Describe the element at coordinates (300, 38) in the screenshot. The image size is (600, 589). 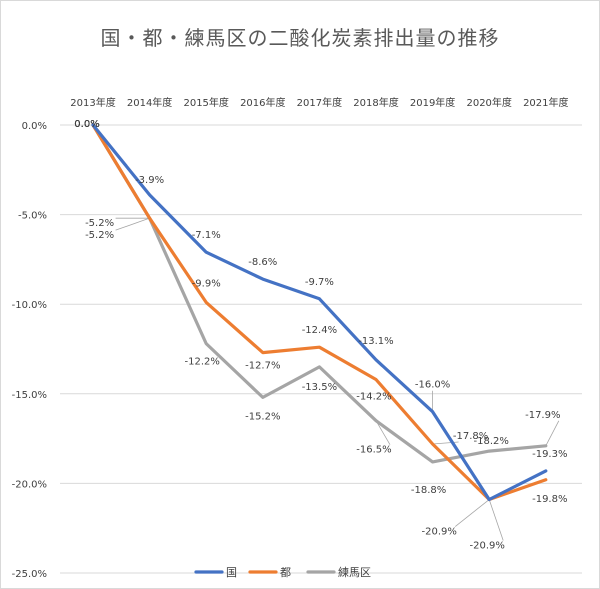
I see `chart-title: 国・都・練馬区の二酸化炭素排出量の推移` at that location.